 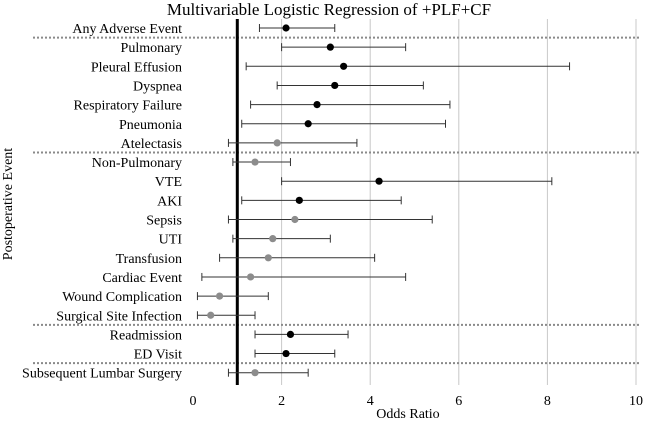 What do you see at coordinates (169, 201) in the screenshot?
I see `row-label: AKI` at bounding box center [169, 201].